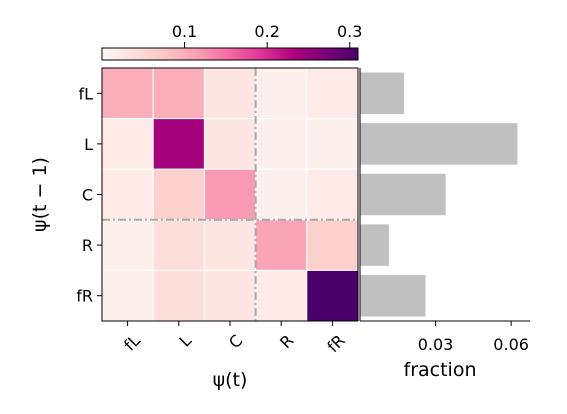  Describe the element at coordinates (230, 54) in the screenshot. I see `colorbar-gradient` at that location.